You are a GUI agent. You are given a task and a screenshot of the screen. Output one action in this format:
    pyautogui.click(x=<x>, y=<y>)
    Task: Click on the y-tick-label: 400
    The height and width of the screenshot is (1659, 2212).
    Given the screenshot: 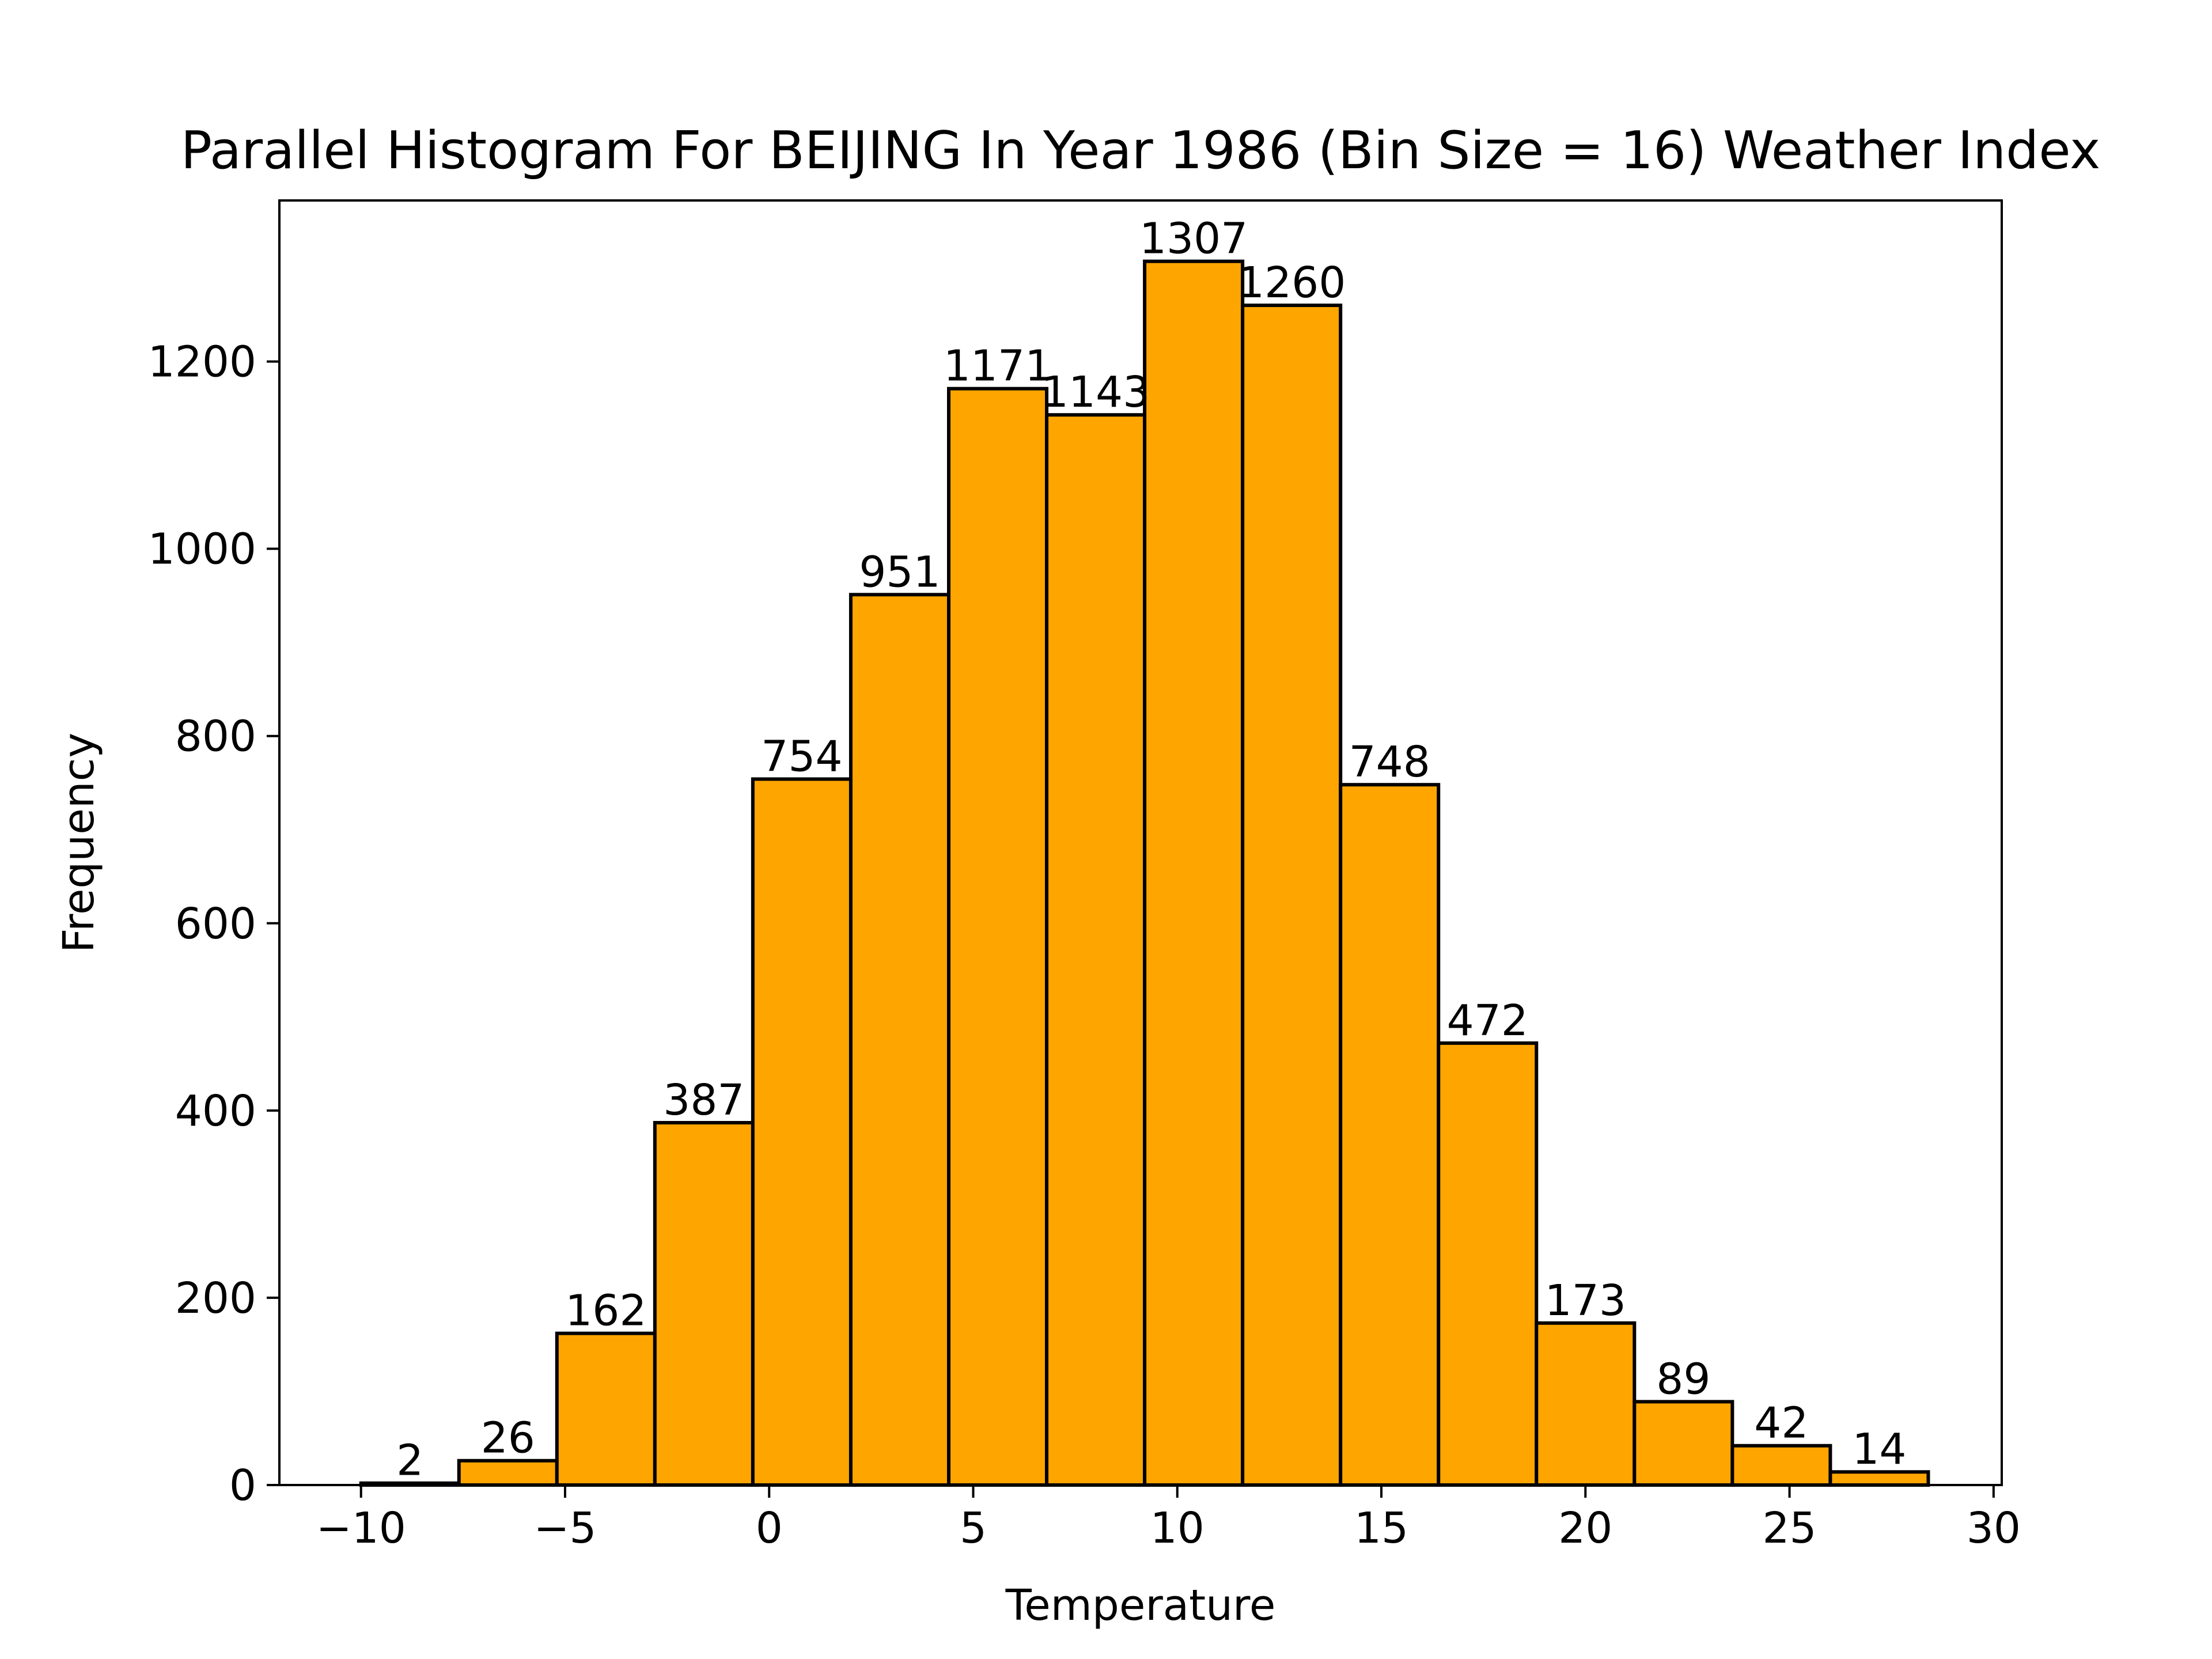 What is the action you would take?
    pyautogui.click(x=215, y=1111)
    